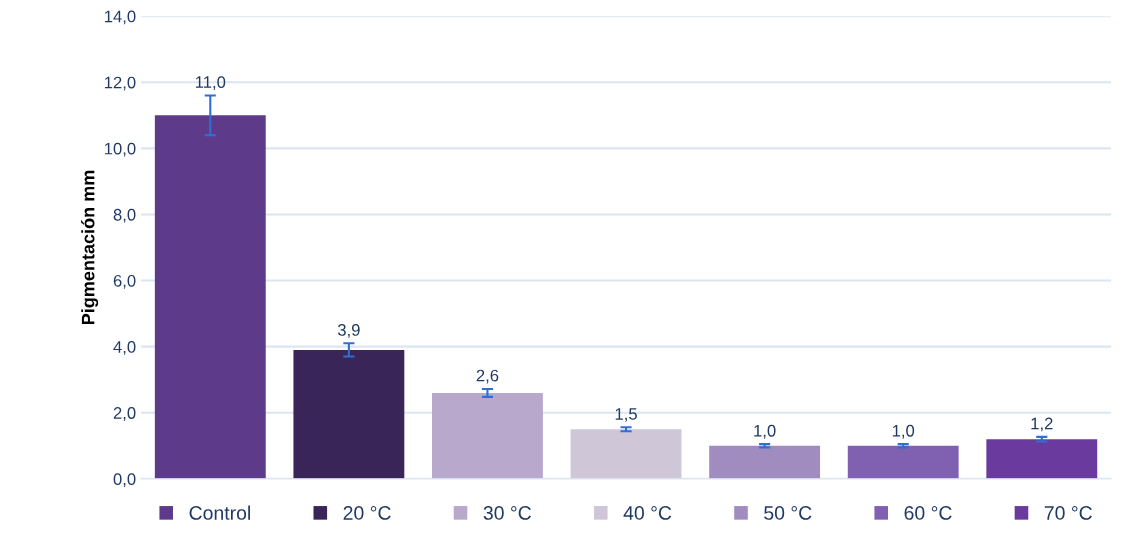 The width and height of the screenshot is (1128, 538). I want to click on legend-label: 60 °C, so click(928, 513).